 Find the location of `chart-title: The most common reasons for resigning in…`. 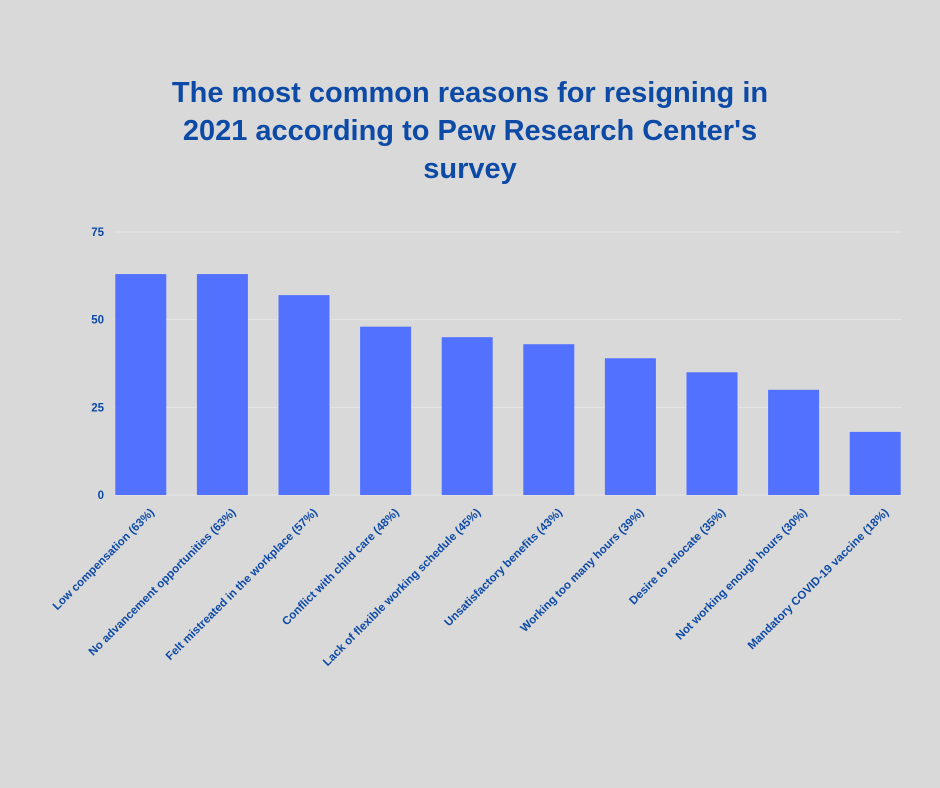

chart-title: The most common reasons for resigning in… is located at coordinates (470, 131).